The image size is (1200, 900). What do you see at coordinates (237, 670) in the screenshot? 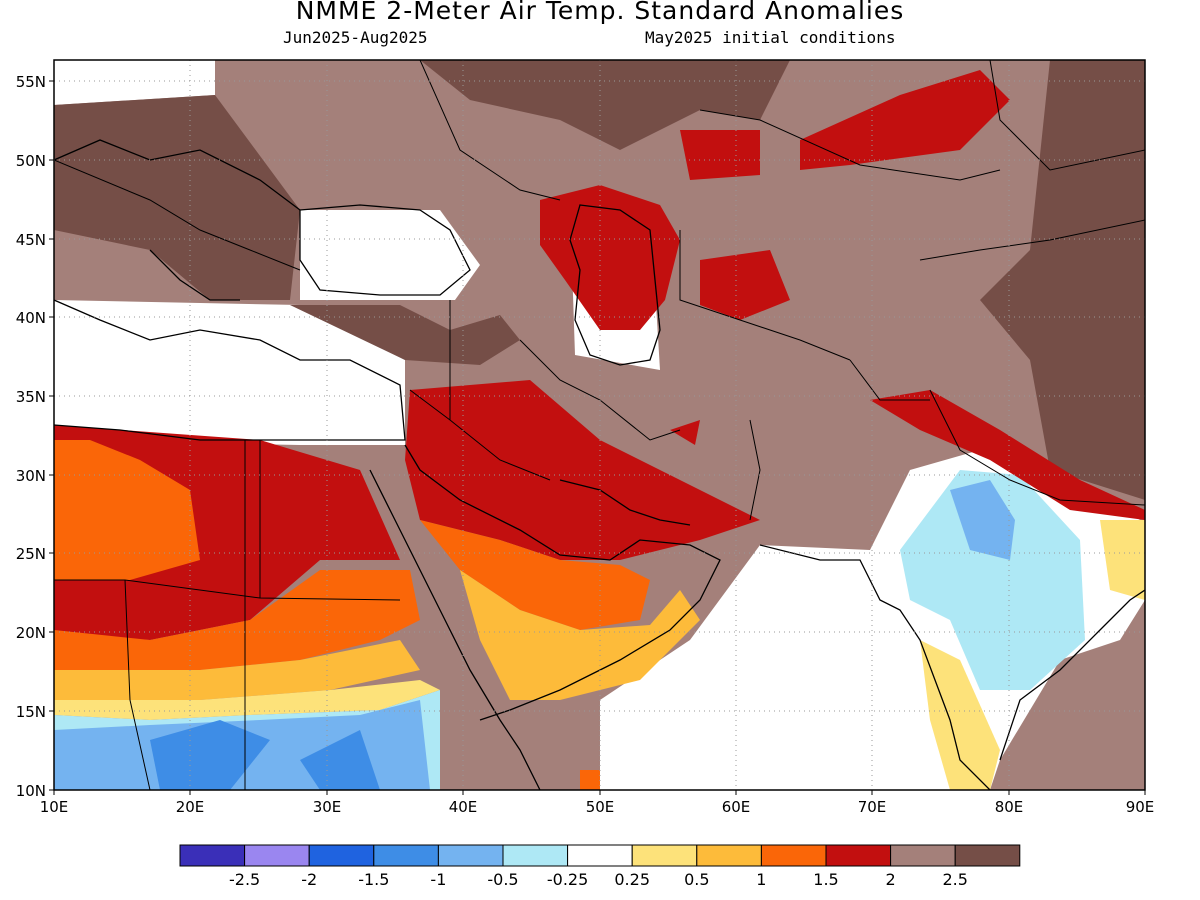
I see `sahel-light-warm` at bounding box center [237, 670].